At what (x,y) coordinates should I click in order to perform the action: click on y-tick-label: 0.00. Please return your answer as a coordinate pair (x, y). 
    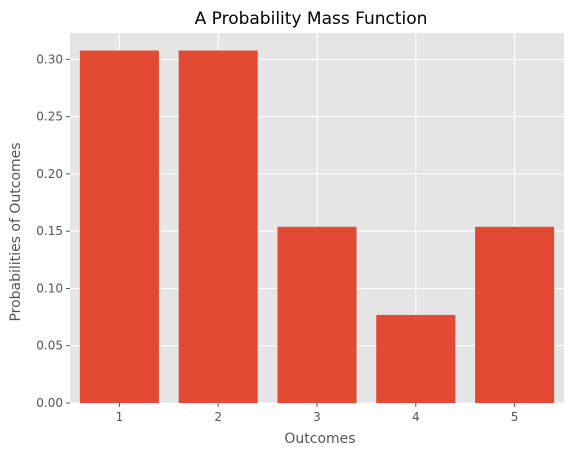
    Looking at the image, I should click on (49, 403).